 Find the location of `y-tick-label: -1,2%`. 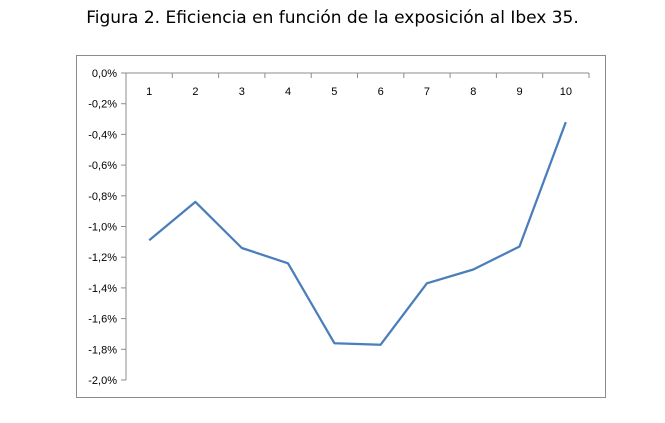

y-tick-label: -1,2% is located at coordinates (102, 258).